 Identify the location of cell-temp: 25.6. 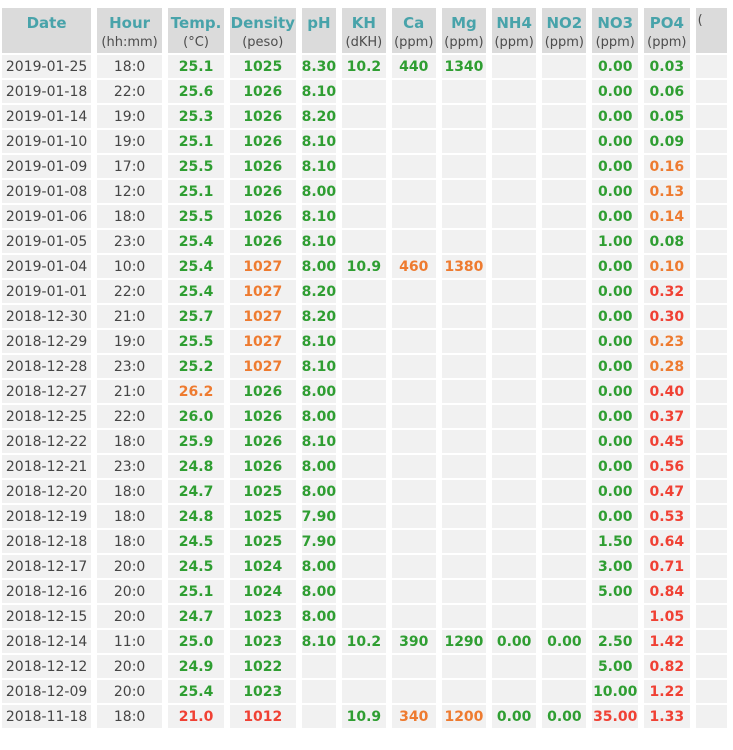
(196, 91).